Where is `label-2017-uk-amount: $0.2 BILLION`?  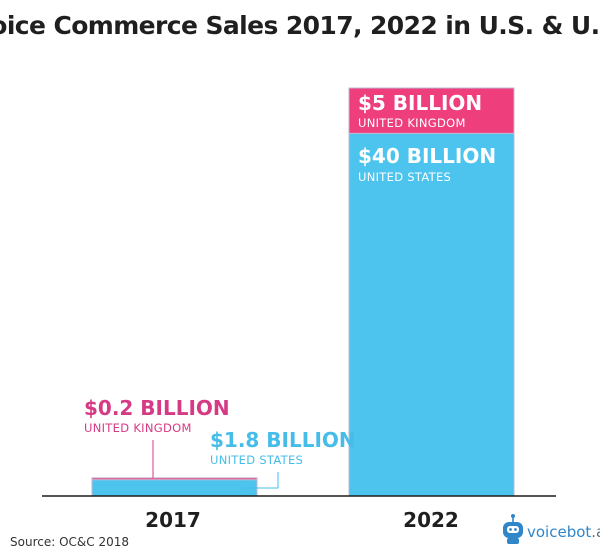 label-2017-uk-amount: $0.2 BILLION is located at coordinates (157, 408).